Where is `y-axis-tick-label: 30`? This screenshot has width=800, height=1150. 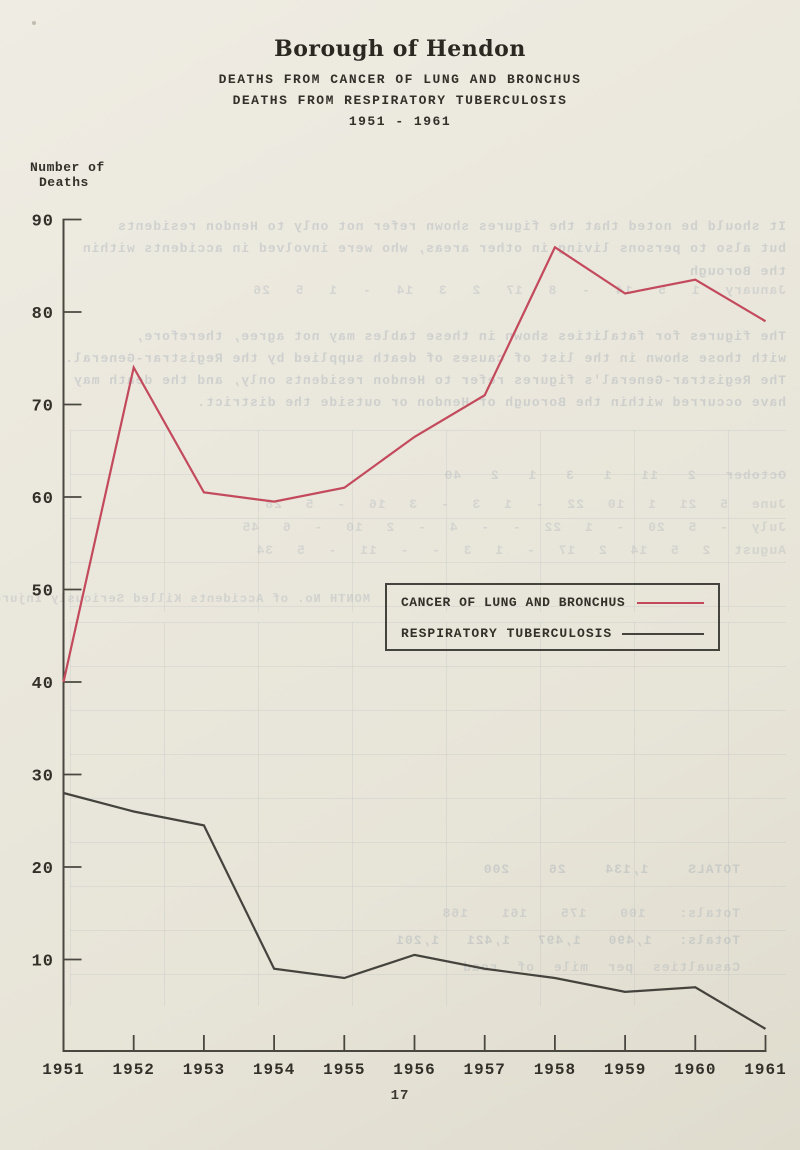
y-axis-tick-label: 30 is located at coordinates (43, 777).